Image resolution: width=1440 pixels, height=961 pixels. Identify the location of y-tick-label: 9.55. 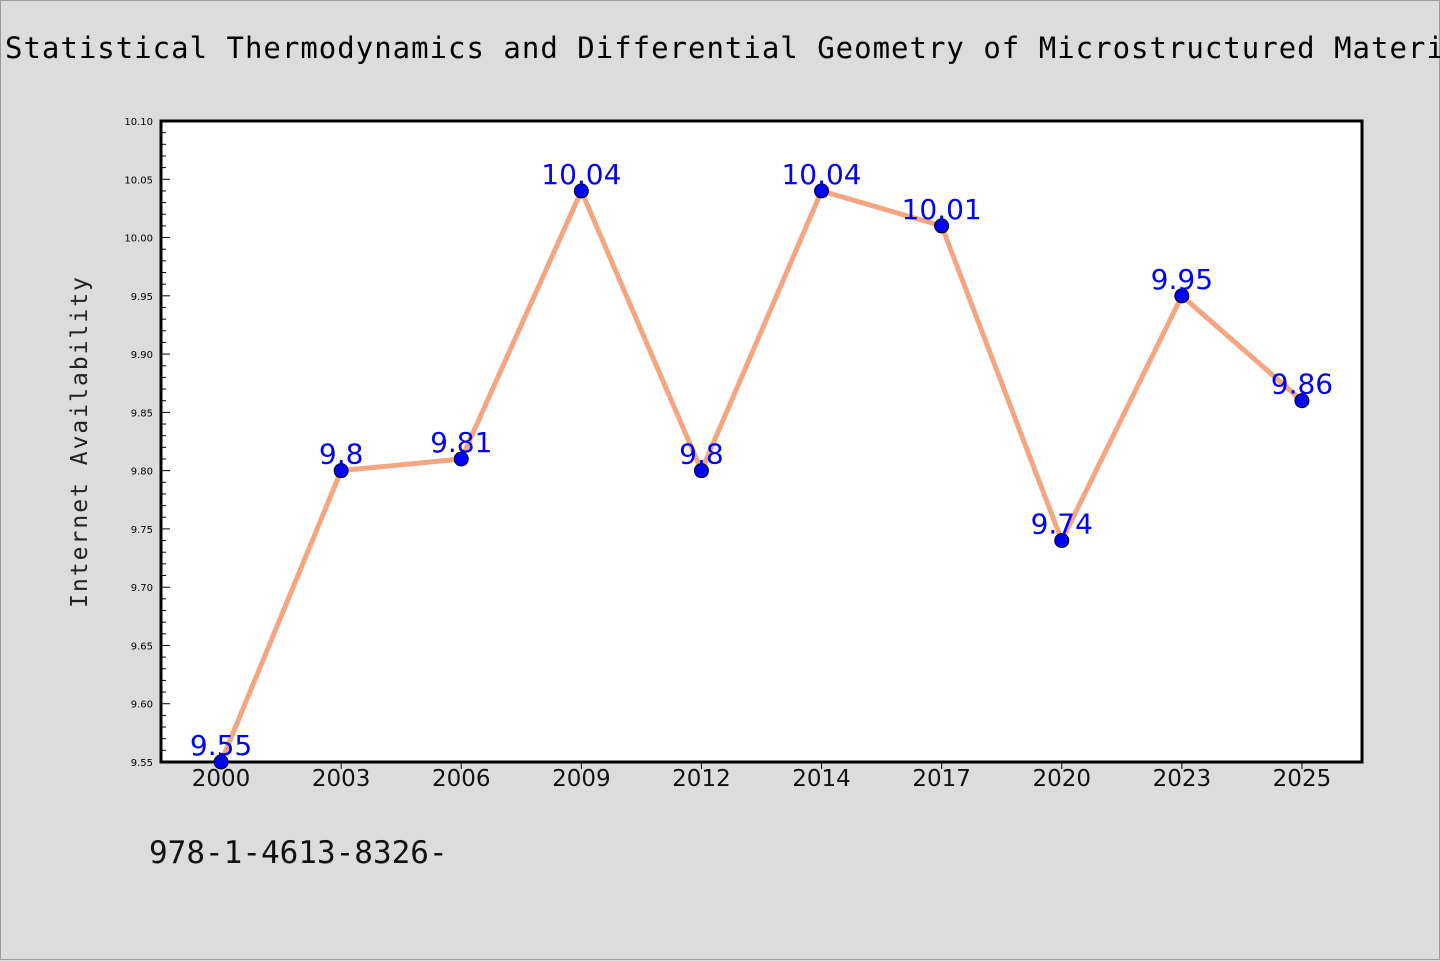
(142, 763).